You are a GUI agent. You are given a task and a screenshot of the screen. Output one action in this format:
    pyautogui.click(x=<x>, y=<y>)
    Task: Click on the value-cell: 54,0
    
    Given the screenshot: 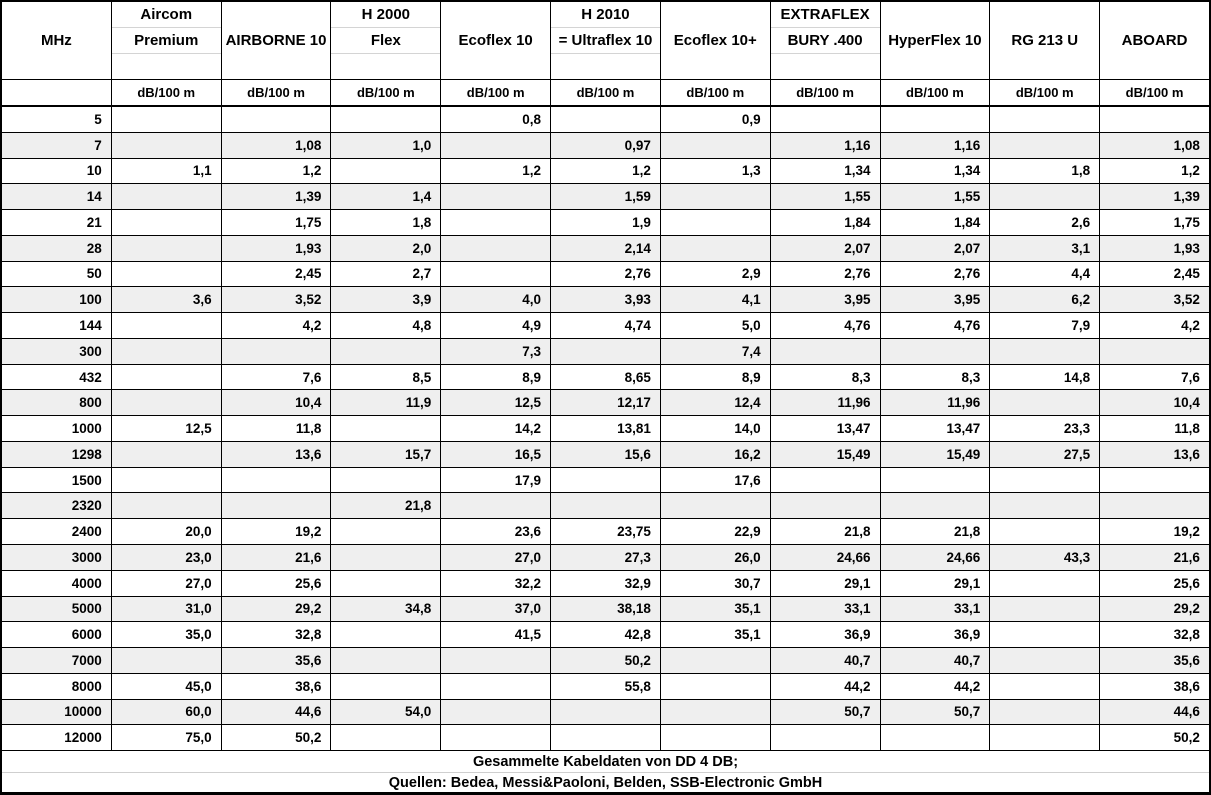 What is the action you would take?
    pyautogui.click(x=386, y=712)
    